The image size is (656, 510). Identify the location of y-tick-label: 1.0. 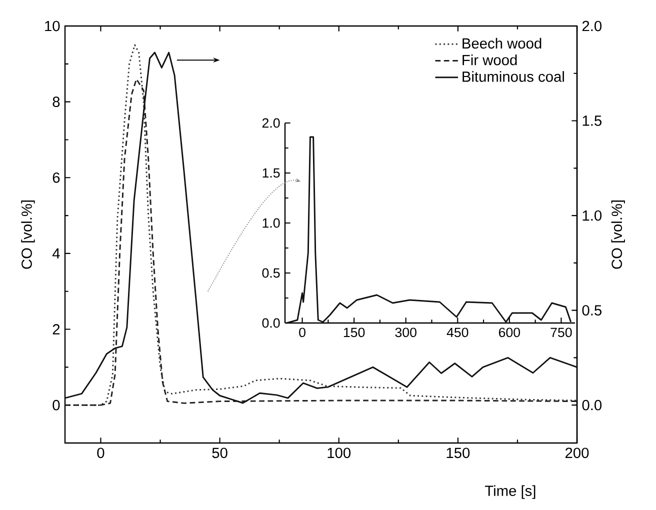
(271, 223).